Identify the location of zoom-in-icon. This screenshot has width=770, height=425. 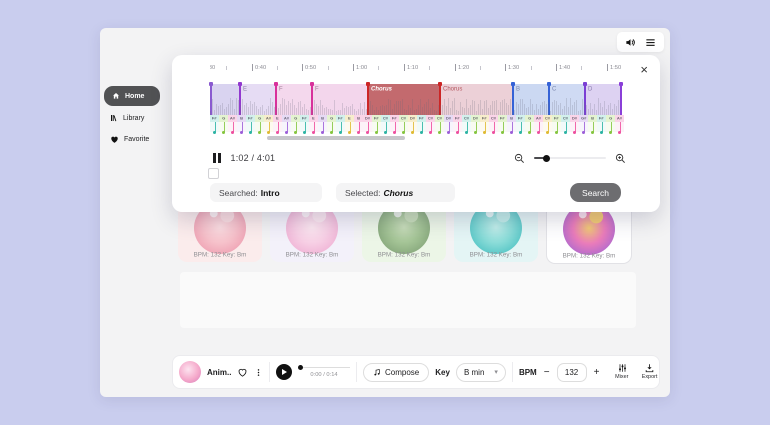
(620, 158).